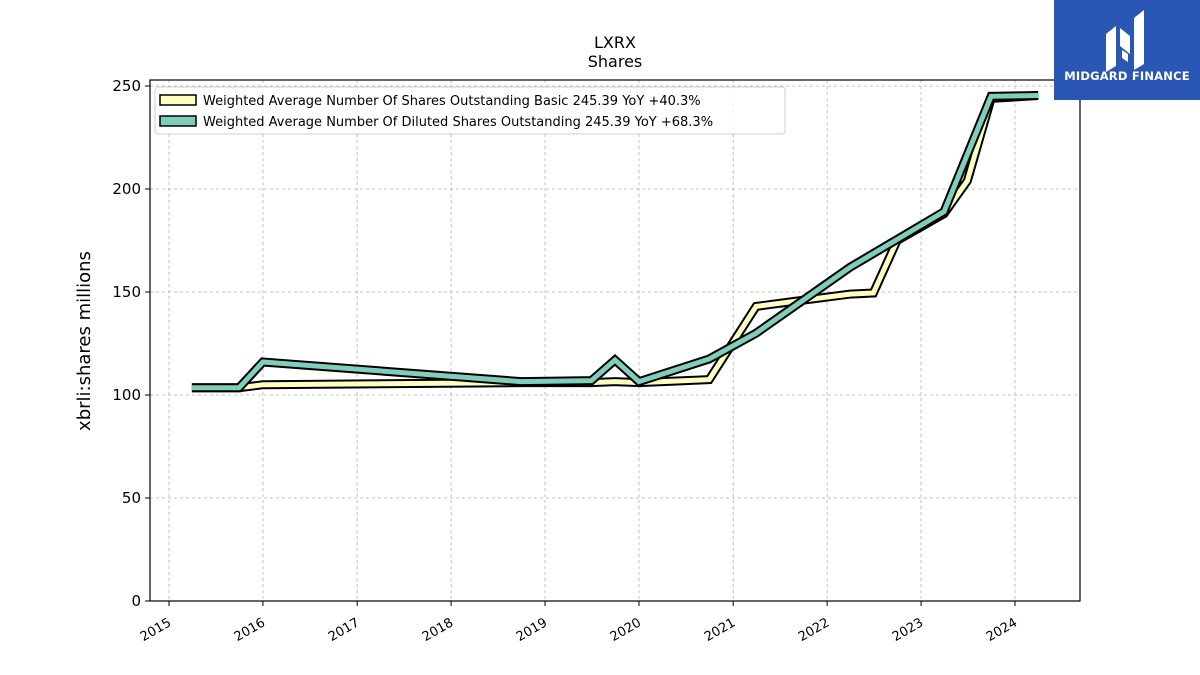 Image resolution: width=1200 pixels, height=675 pixels. What do you see at coordinates (908, 630) in the screenshot?
I see `x-tick-label: 2023` at bounding box center [908, 630].